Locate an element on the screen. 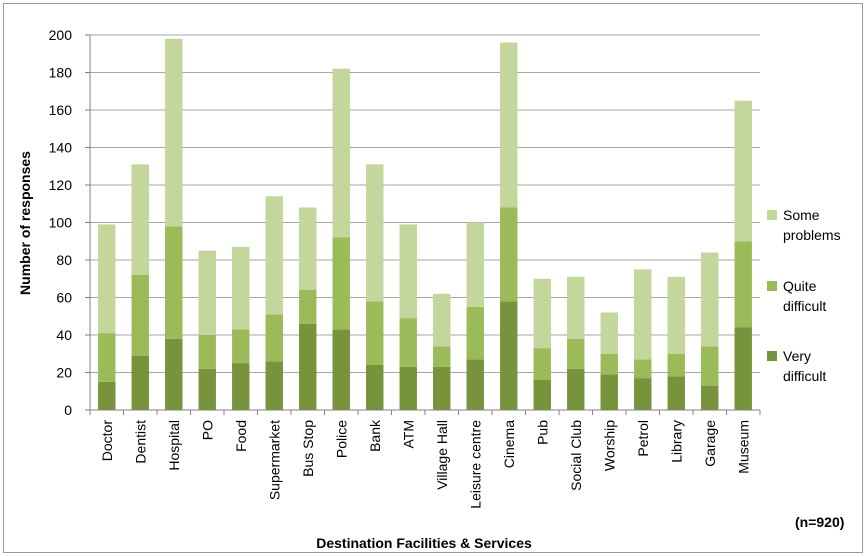  x-tick-label: Bank is located at coordinates (375, 435).